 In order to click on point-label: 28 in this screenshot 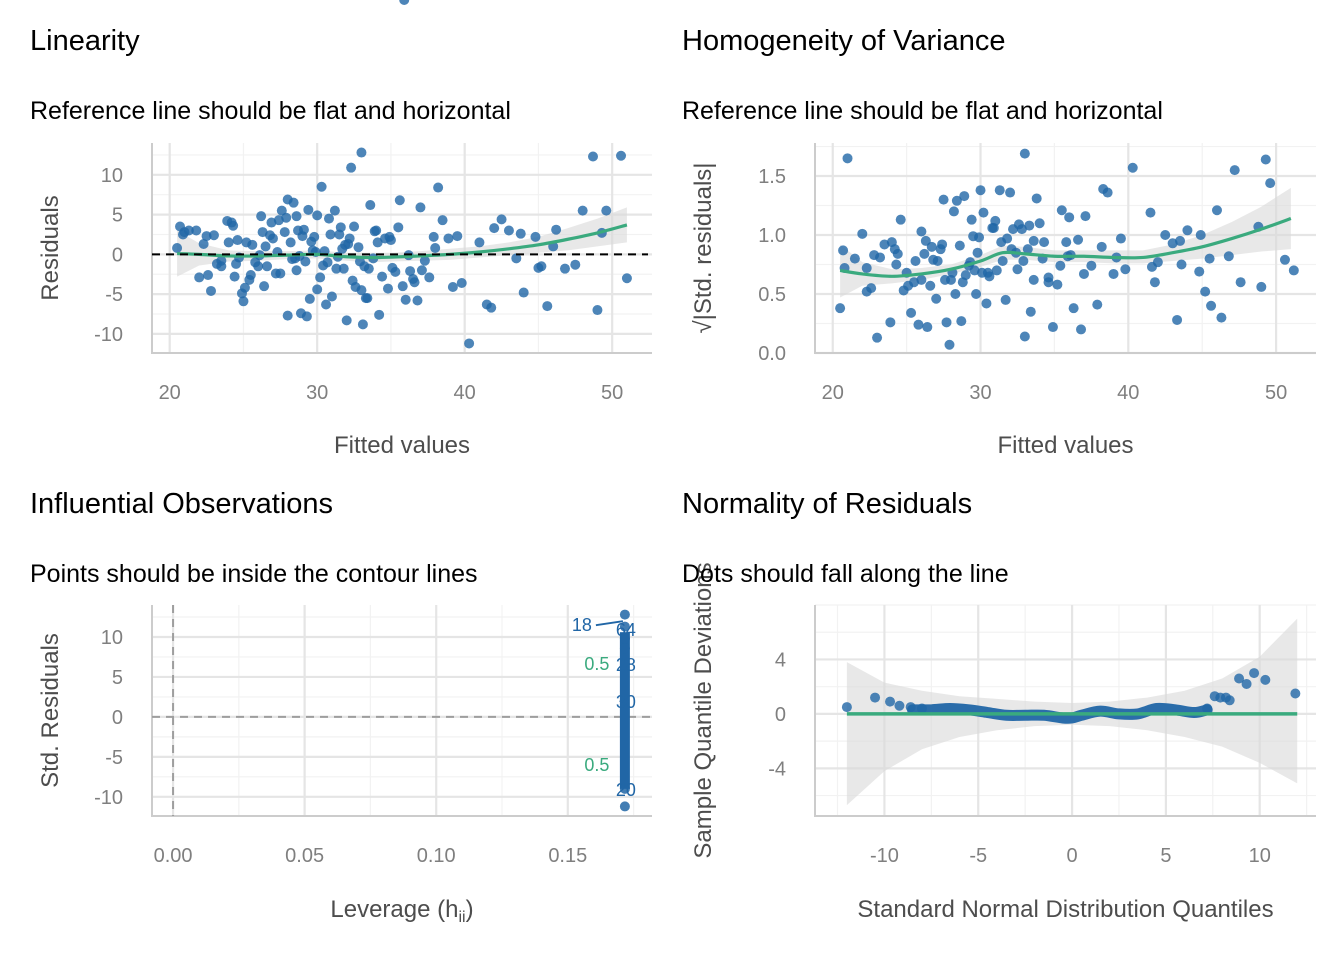, I will do `click(626, 665)`.